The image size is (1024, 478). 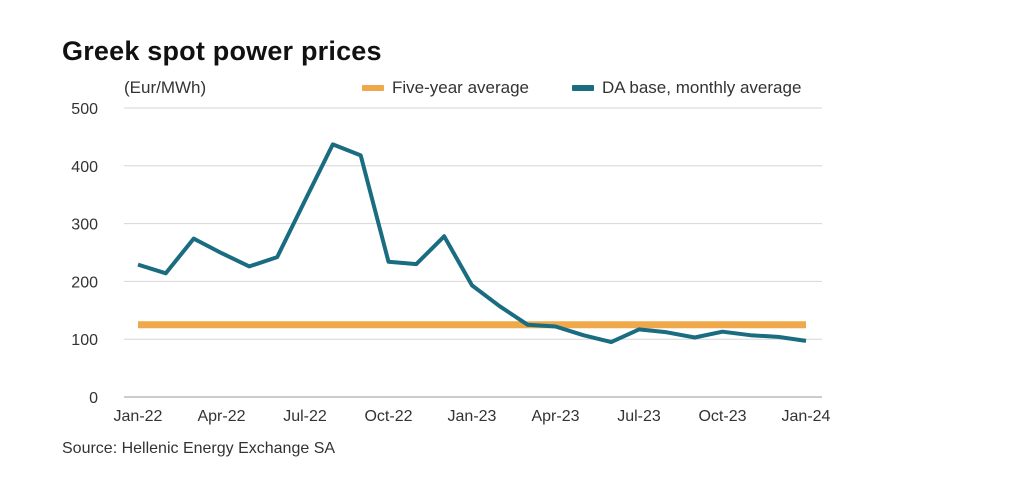 I want to click on legend-item-da-base: DA base, monthly average, so click(x=686, y=88).